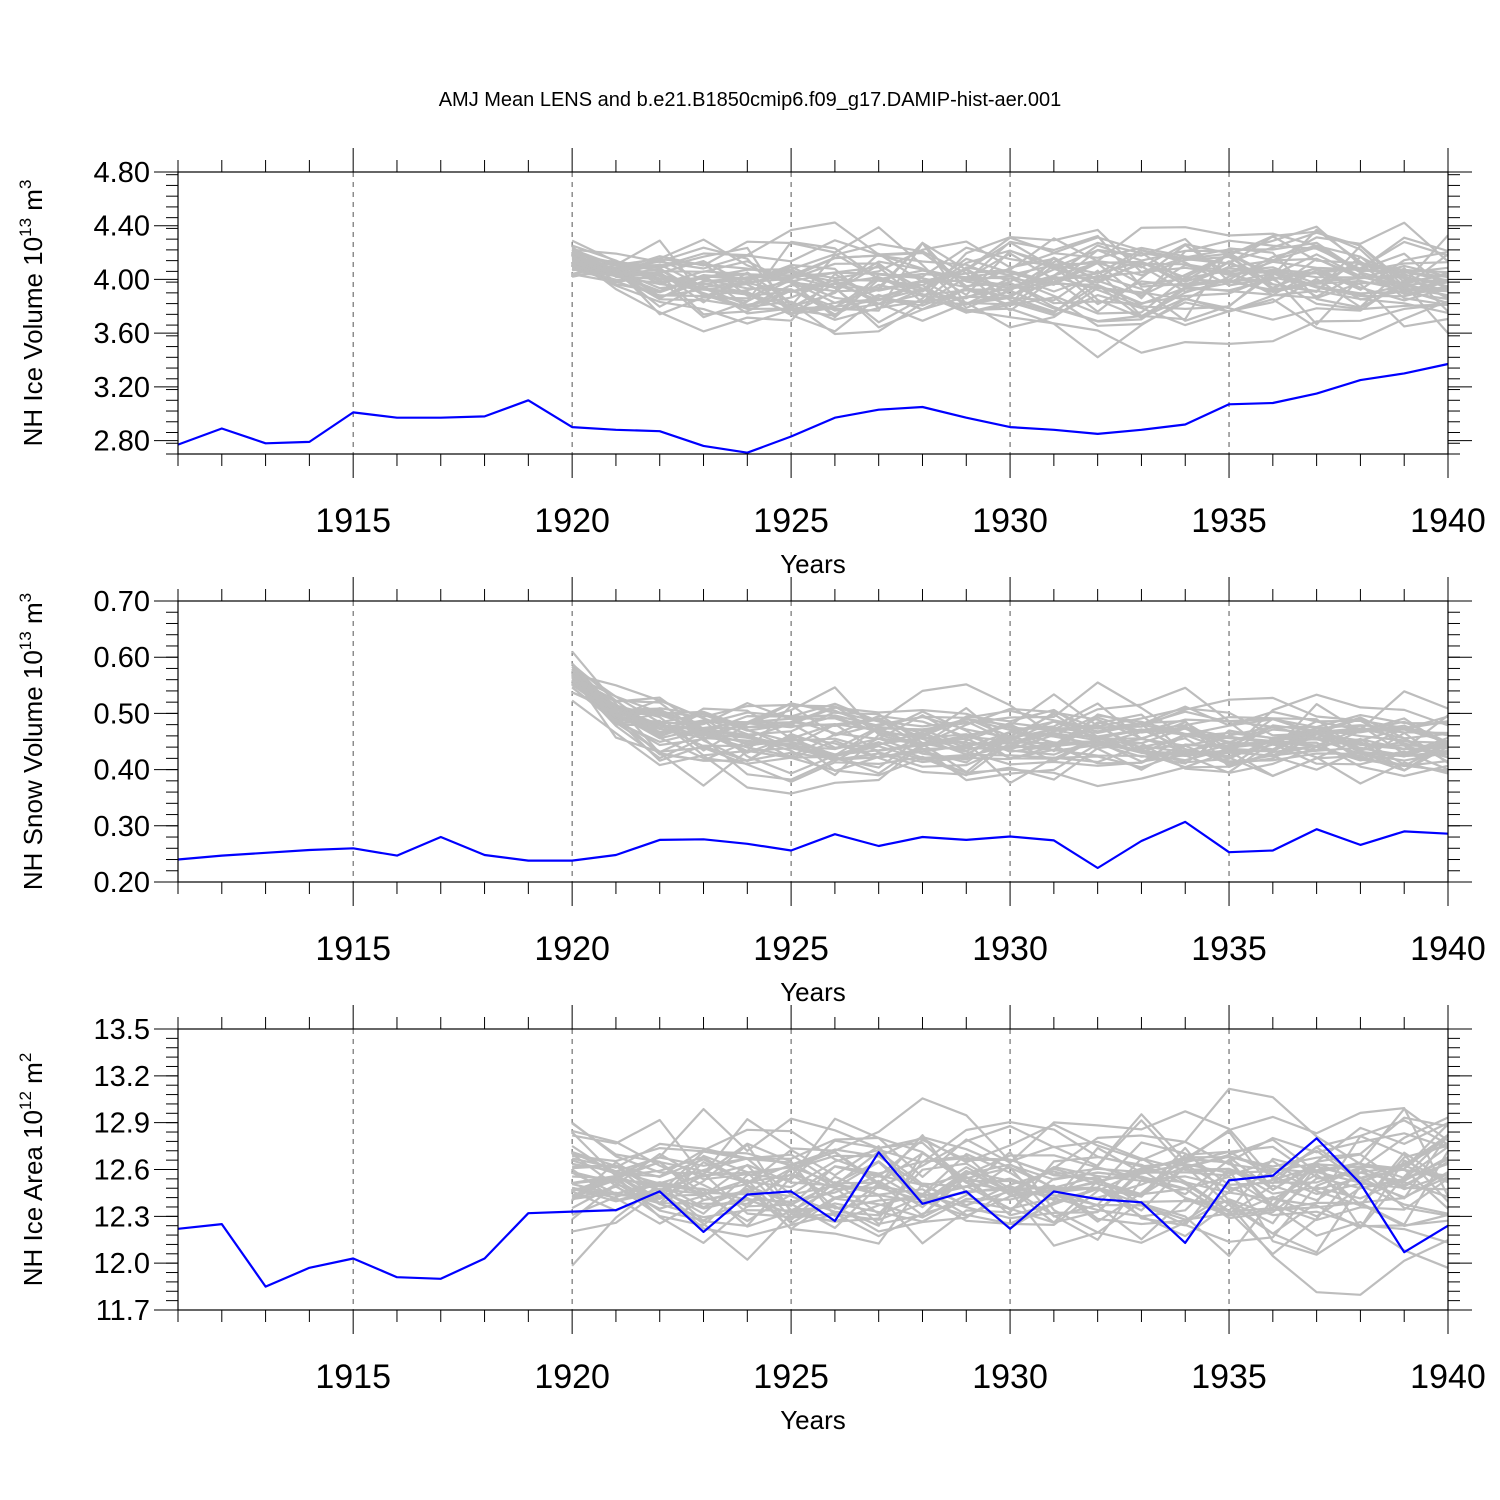 This screenshot has width=1500, height=1500. Describe the element at coordinates (123, 1311) in the screenshot. I see `y-tick-label: 11.7` at that location.